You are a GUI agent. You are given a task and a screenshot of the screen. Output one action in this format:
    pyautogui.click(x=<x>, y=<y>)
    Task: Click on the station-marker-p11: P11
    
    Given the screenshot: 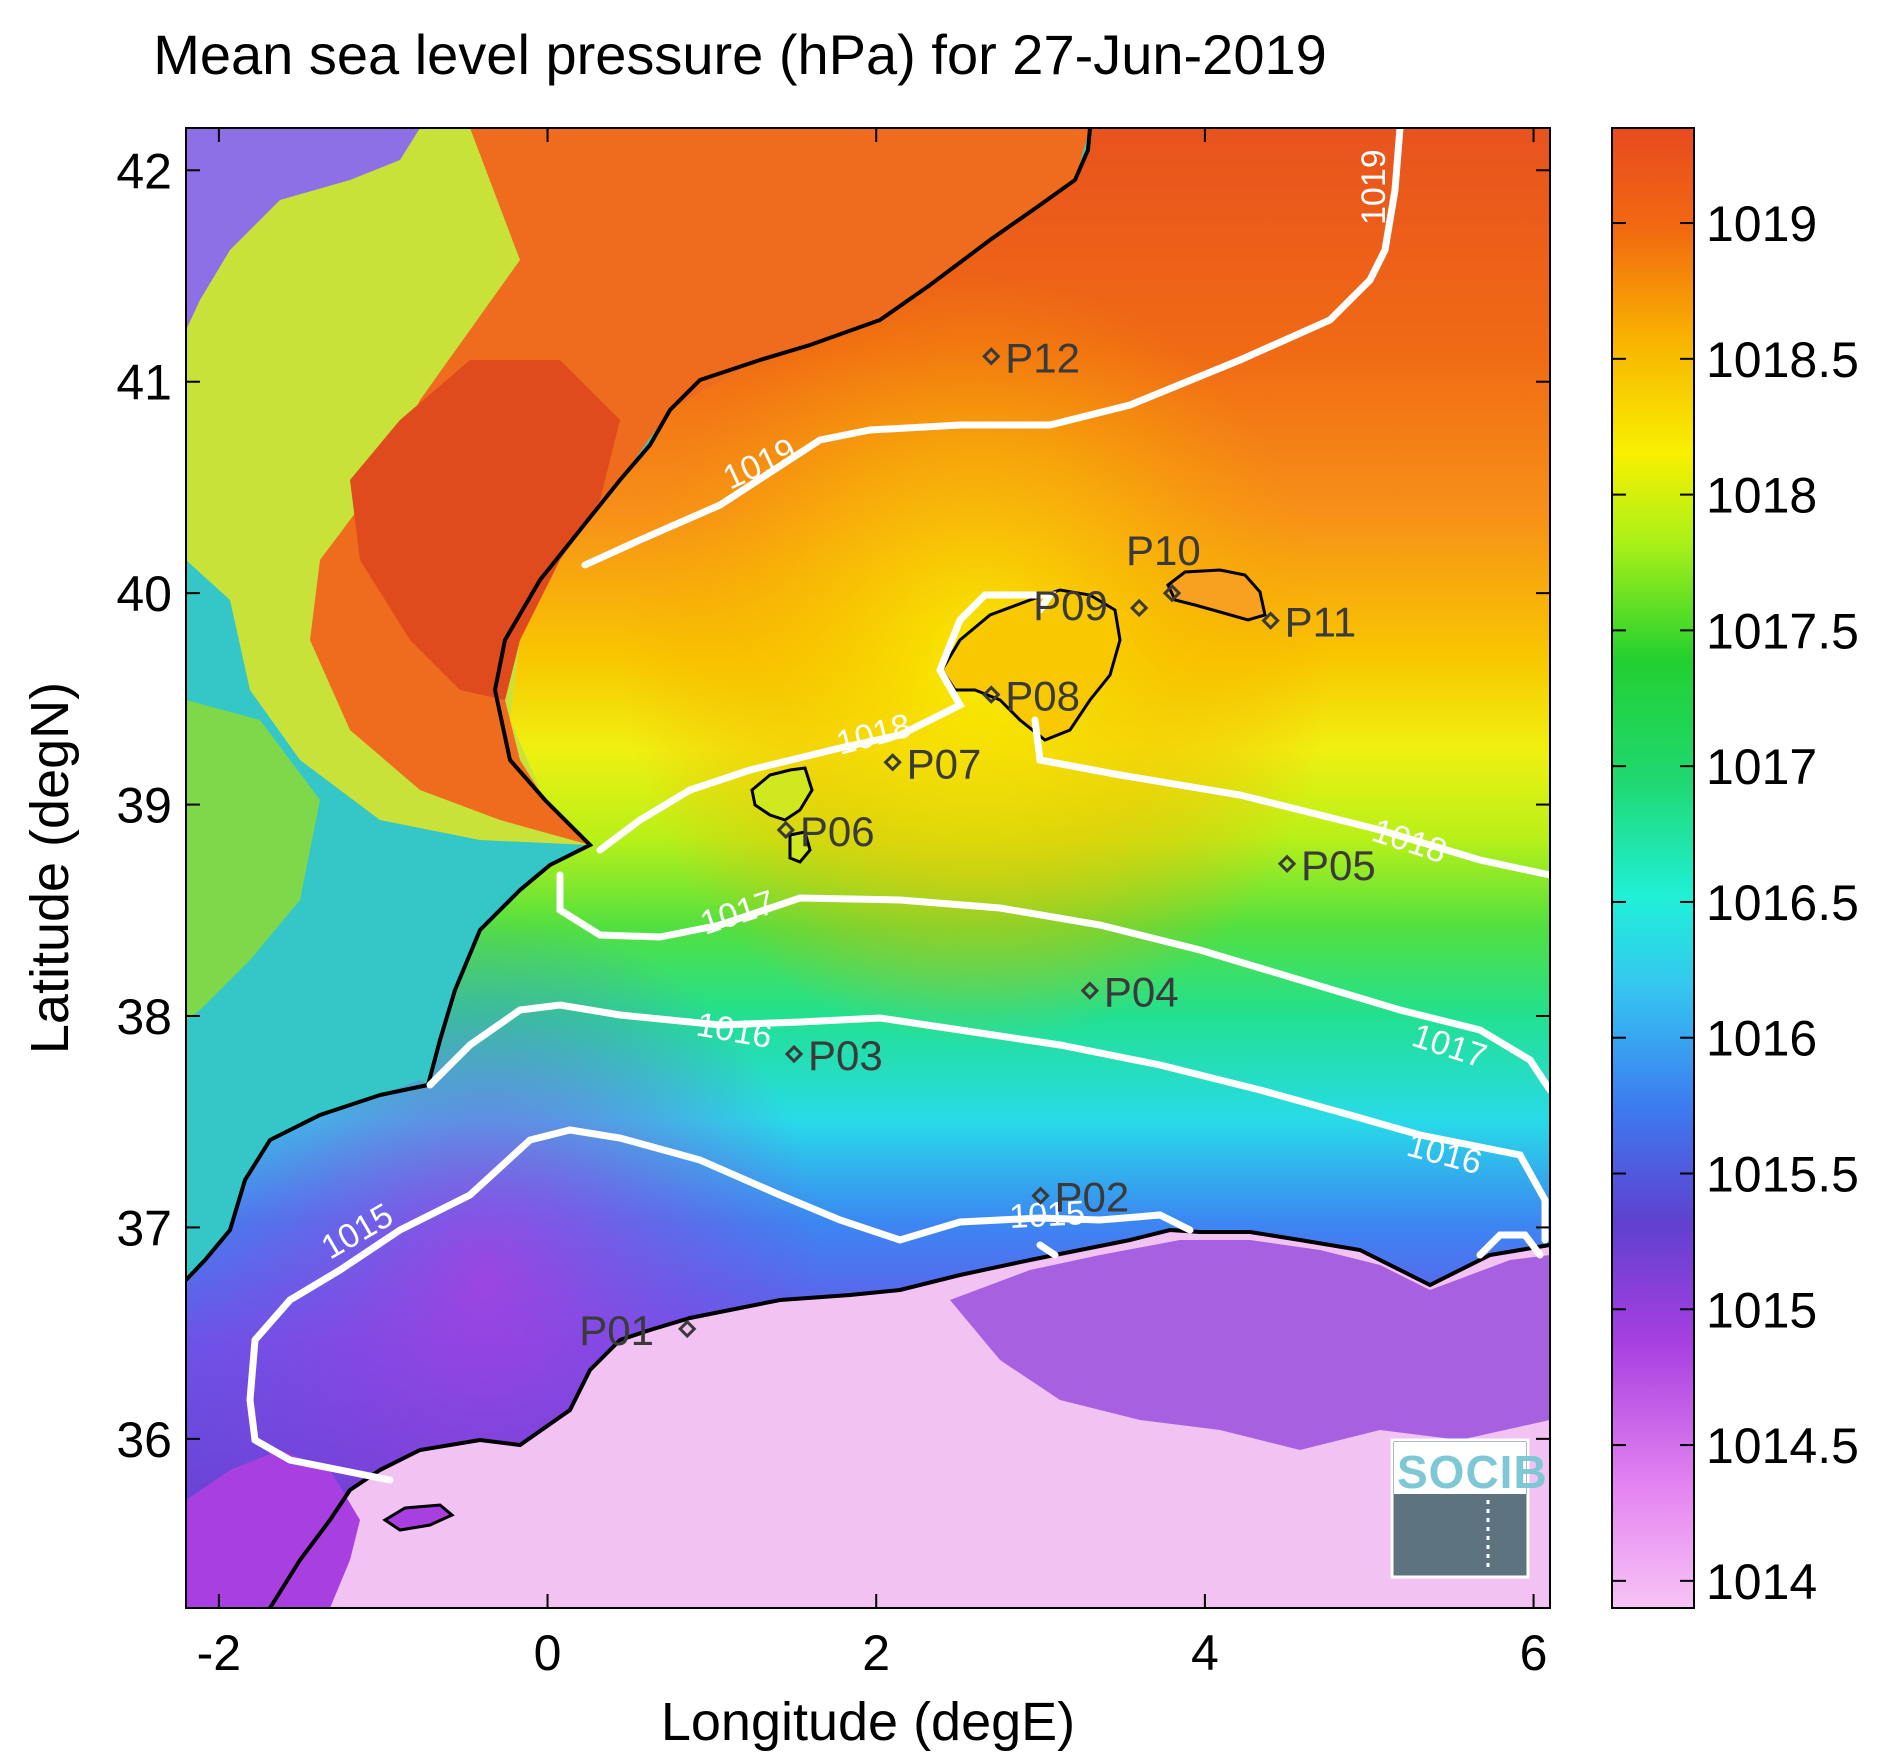 What is the action you would take?
    pyautogui.click(x=1309, y=622)
    